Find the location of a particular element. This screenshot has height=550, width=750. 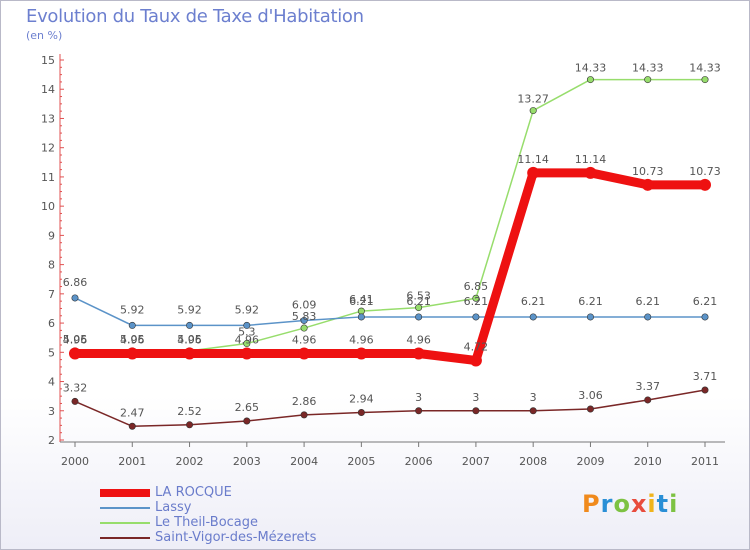

y-tick-label: 15 is located at coordinates (48, 60).